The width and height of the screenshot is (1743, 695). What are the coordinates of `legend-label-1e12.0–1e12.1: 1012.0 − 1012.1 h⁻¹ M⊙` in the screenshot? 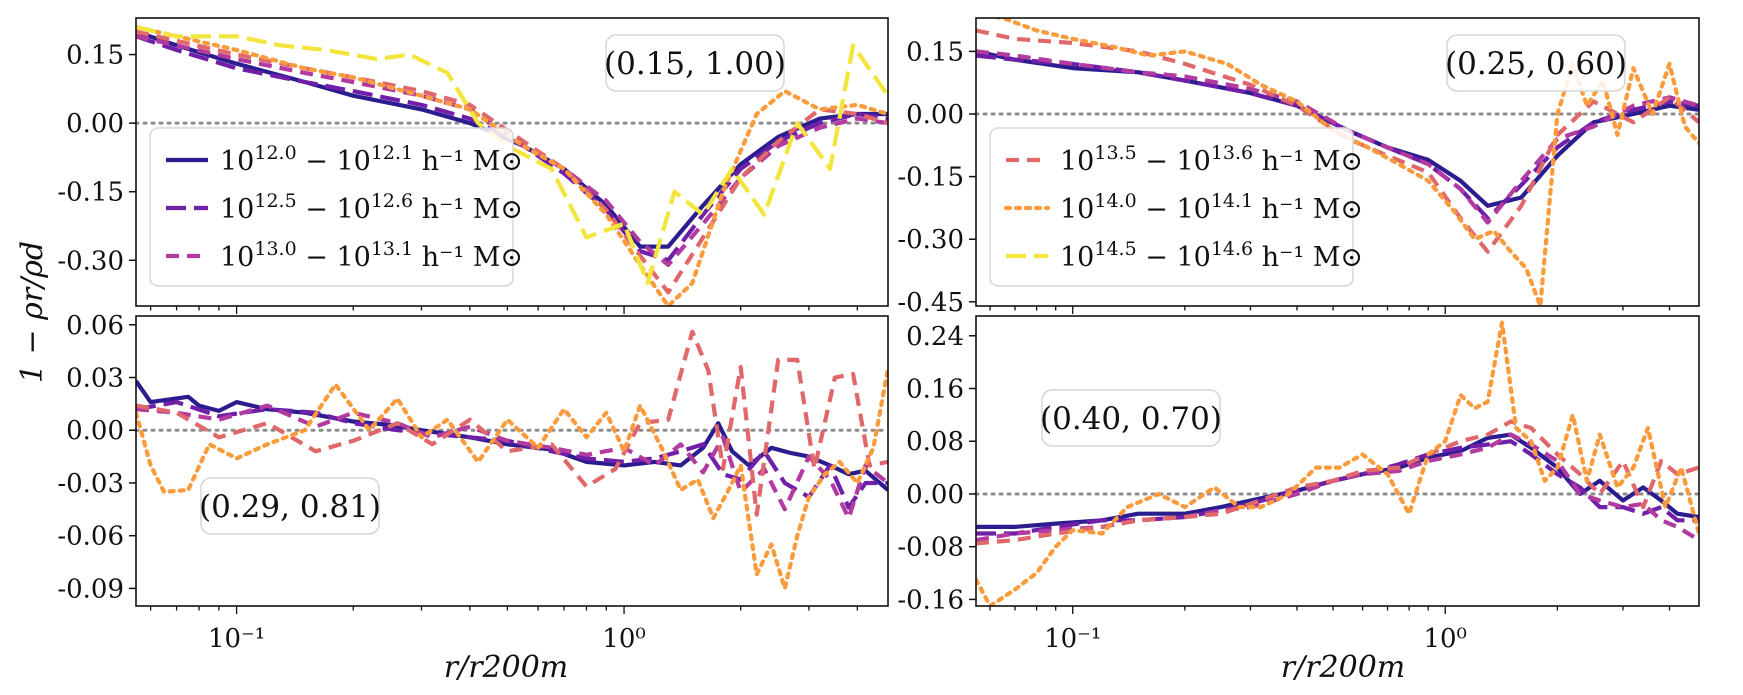 It's located at (371, 159).